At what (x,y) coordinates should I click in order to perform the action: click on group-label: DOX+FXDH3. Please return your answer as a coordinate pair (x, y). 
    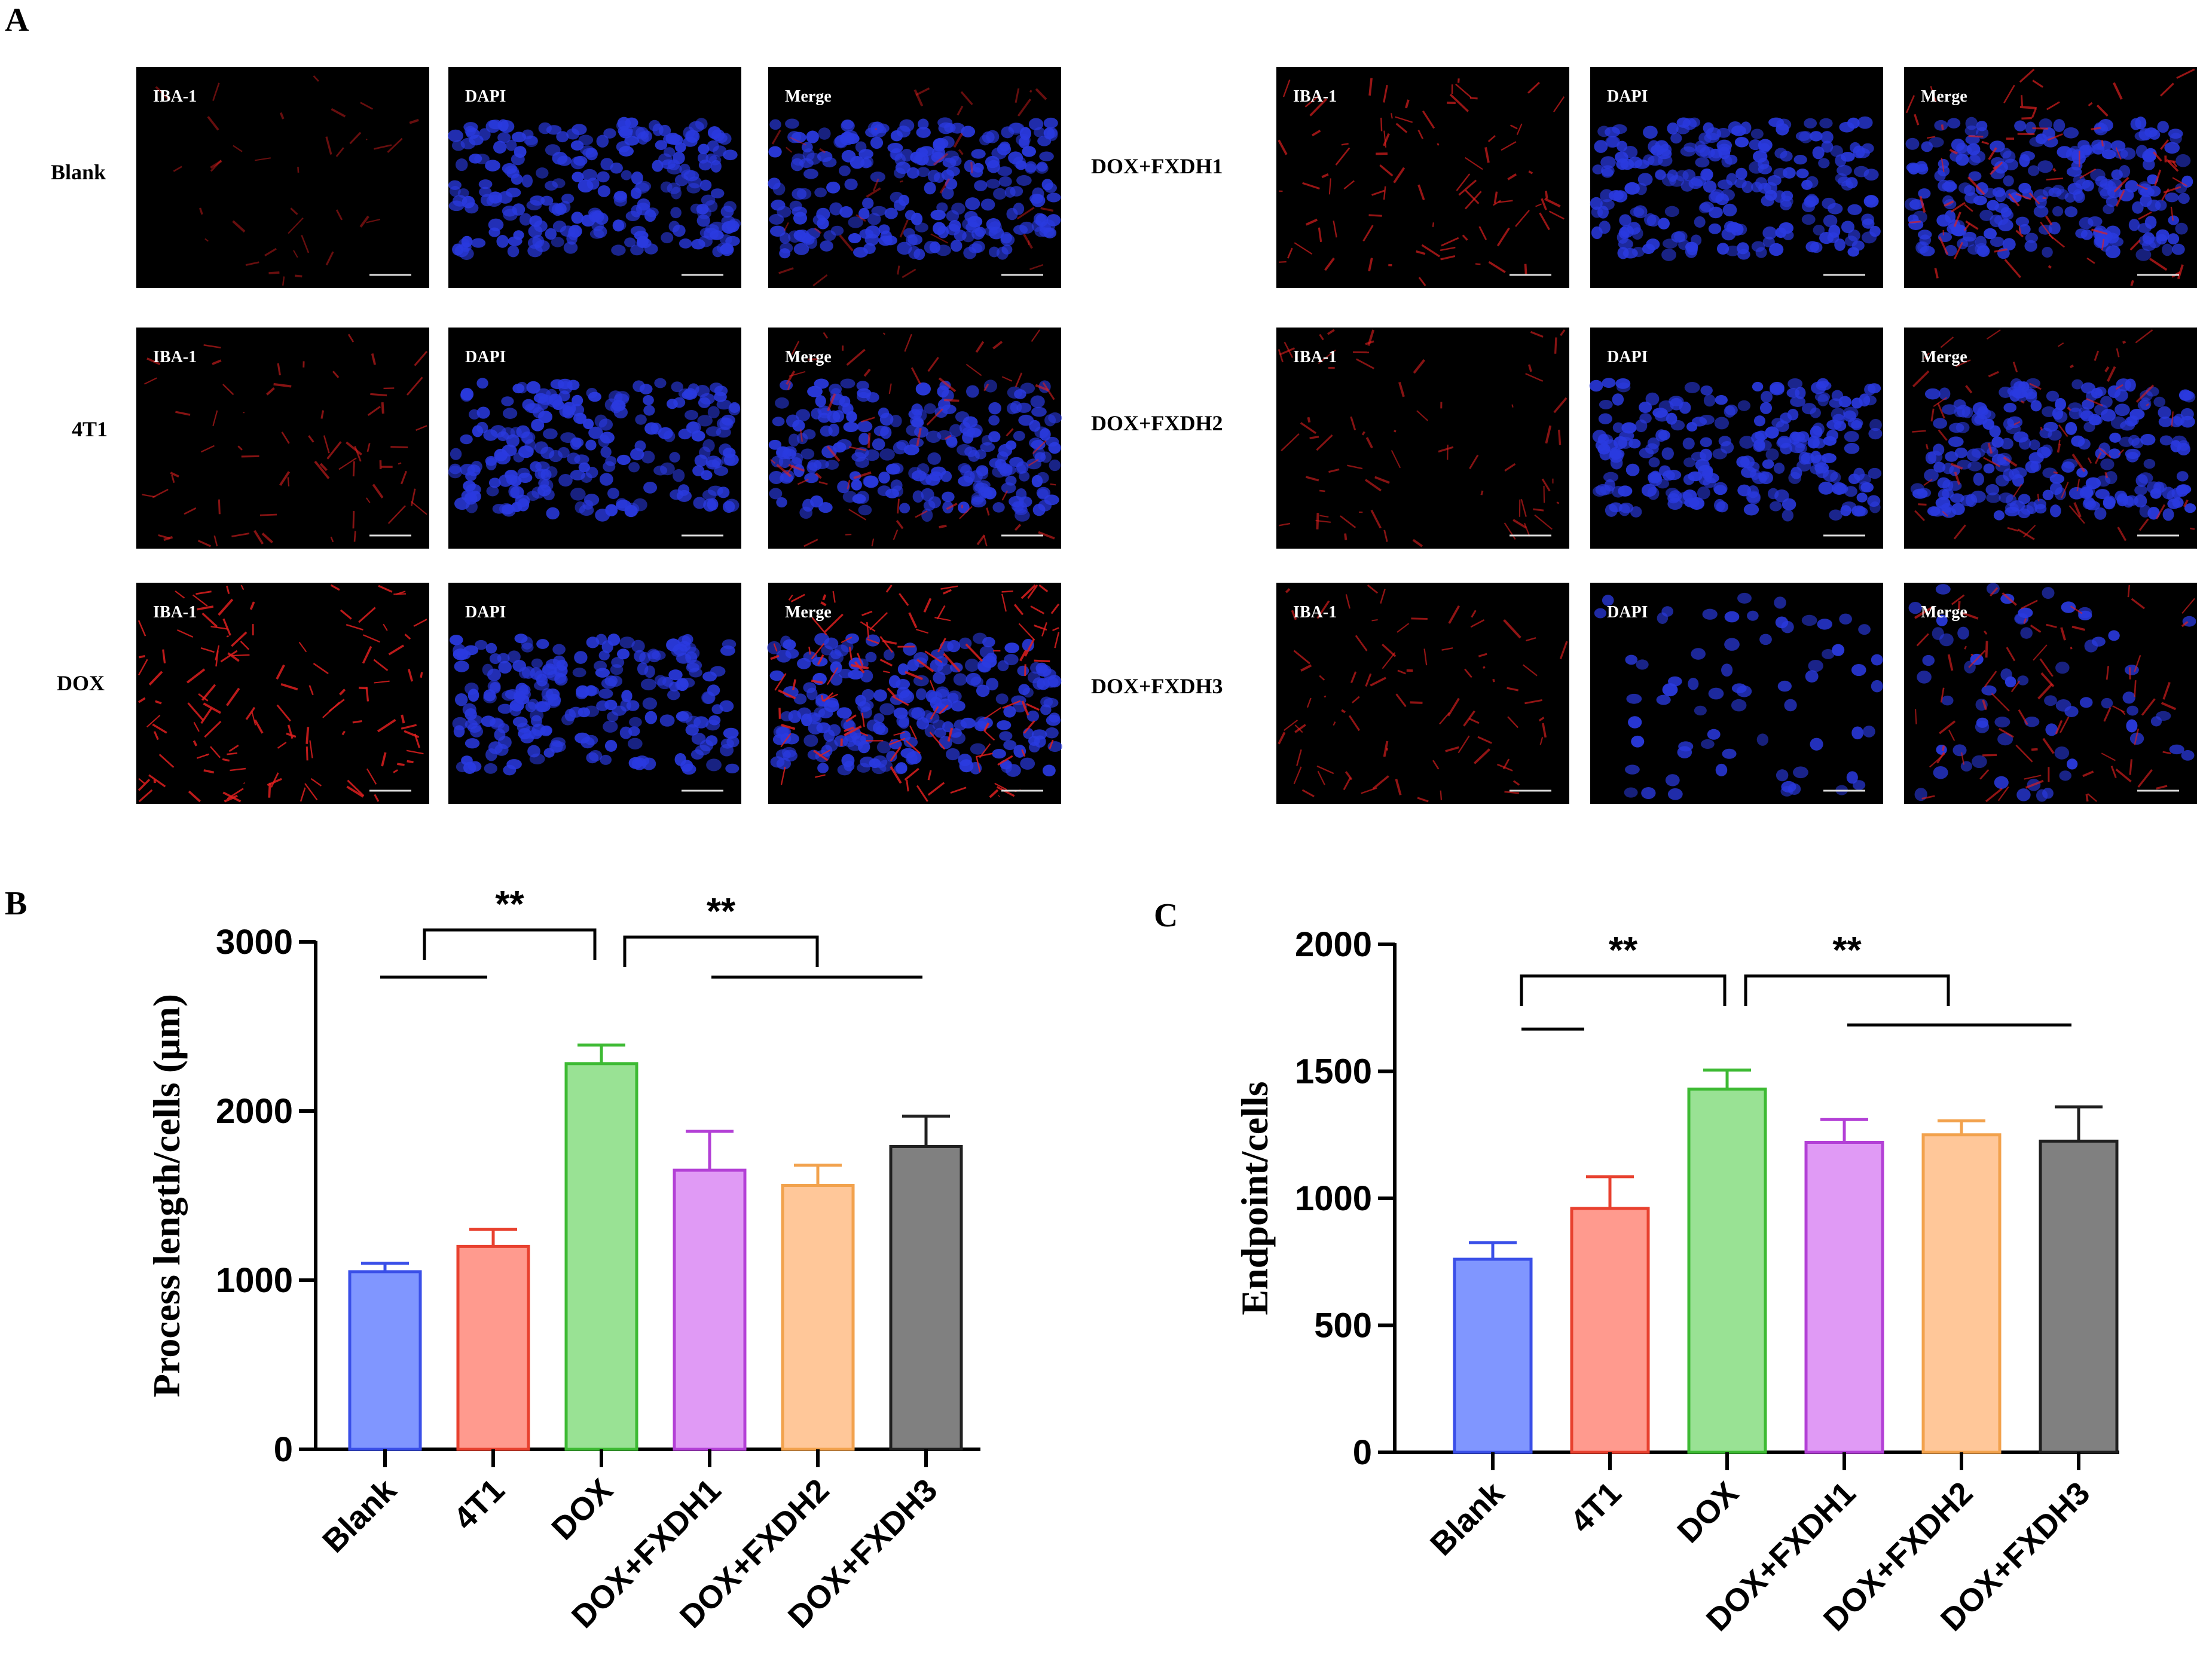
    Looking at the image, I should click on (1157, 686).